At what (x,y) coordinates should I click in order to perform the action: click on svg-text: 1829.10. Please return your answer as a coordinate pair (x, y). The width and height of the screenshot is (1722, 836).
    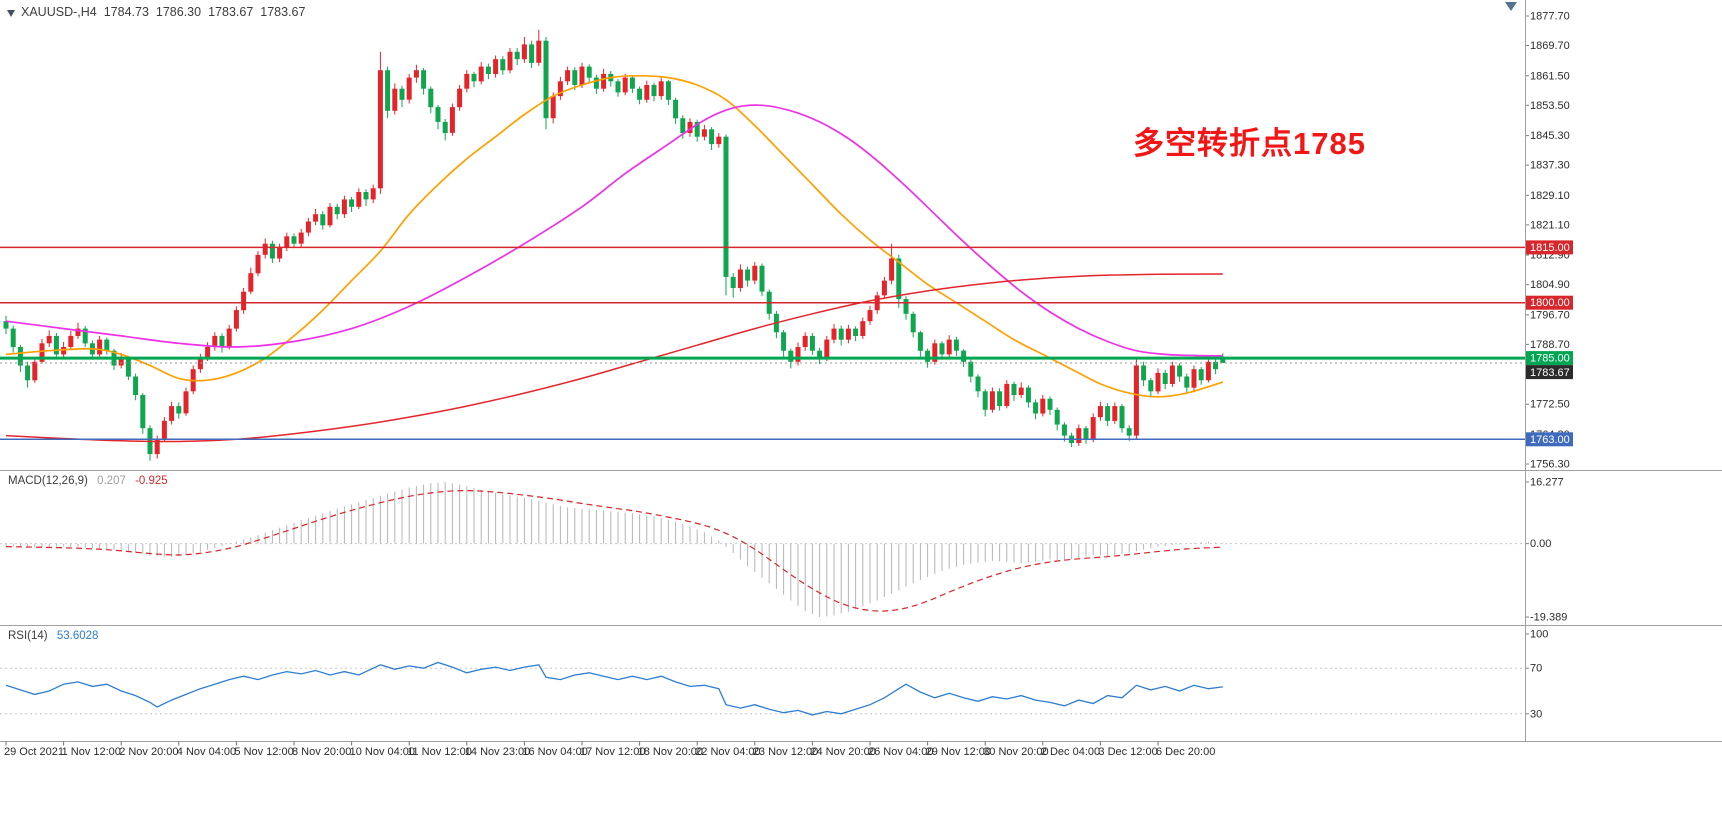
    Looking at the image, I should click on (1550, 196).